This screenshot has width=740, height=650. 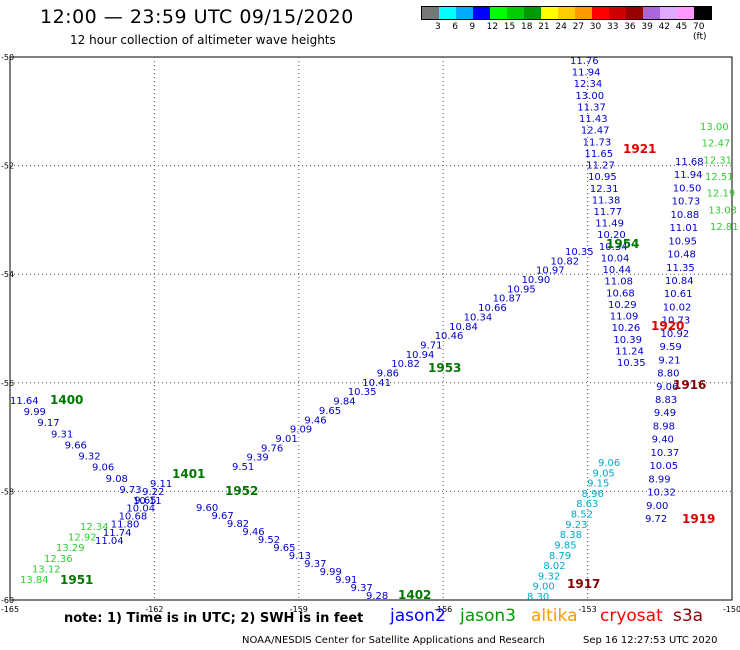 What do you see at coordinates (58, 559) in the screenshot?
I see `swh-point-green: 12.36` at bounding box center [58, 559].